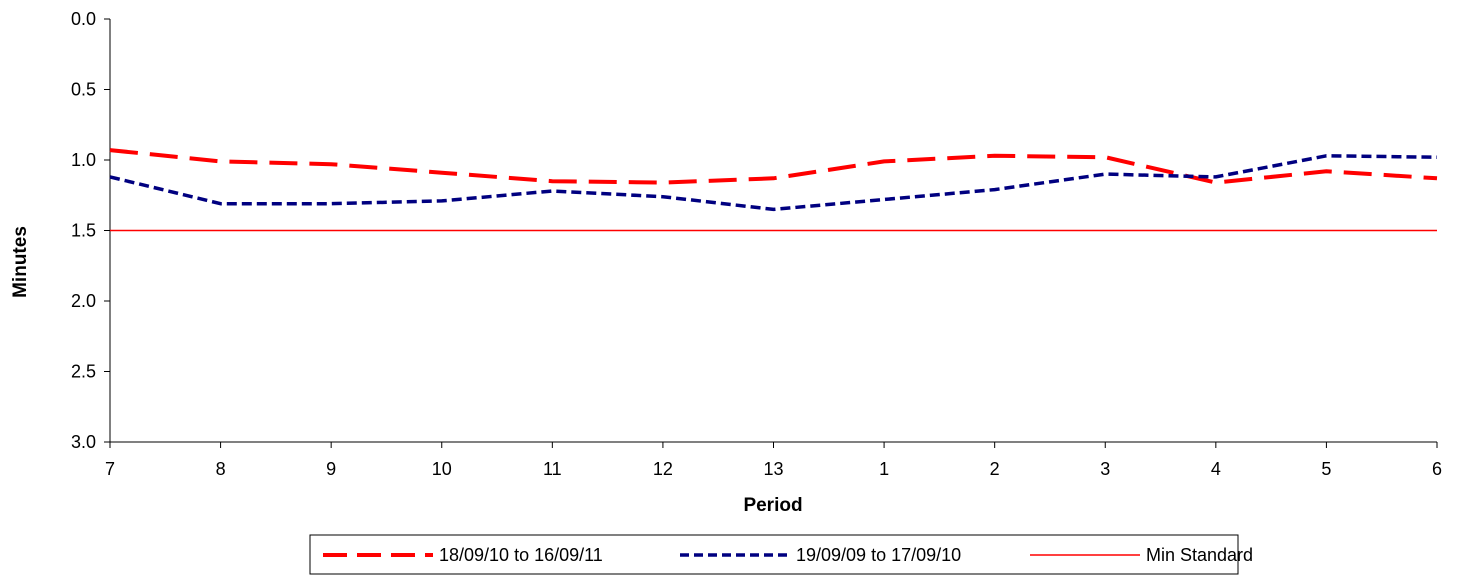 Image resolution: width=1459 pixels, height=576 pixels. What do you see at coordinates (83, 160) in the screenshot?
I see `y-tick-label: 1.0` at bounding box center [83, 160].